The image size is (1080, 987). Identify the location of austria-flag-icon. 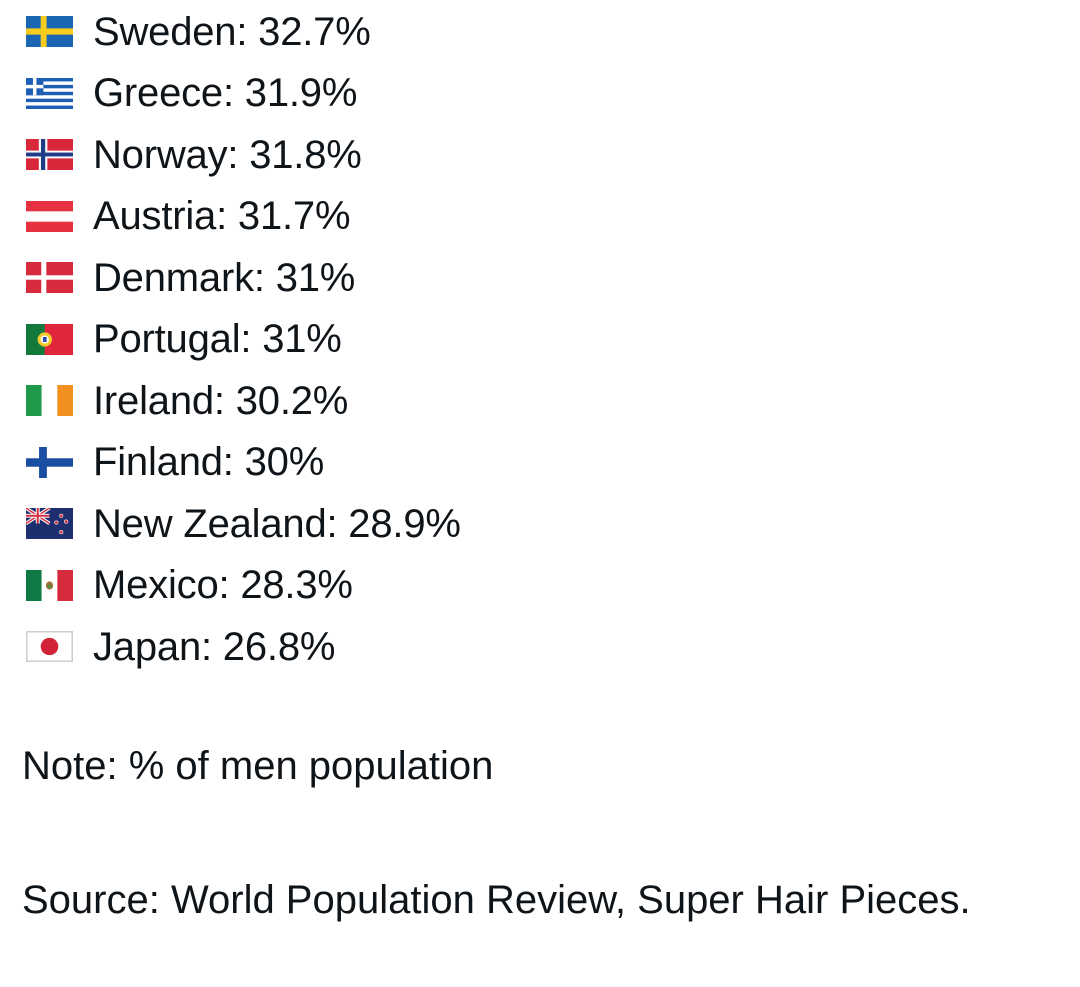
(49, 216).